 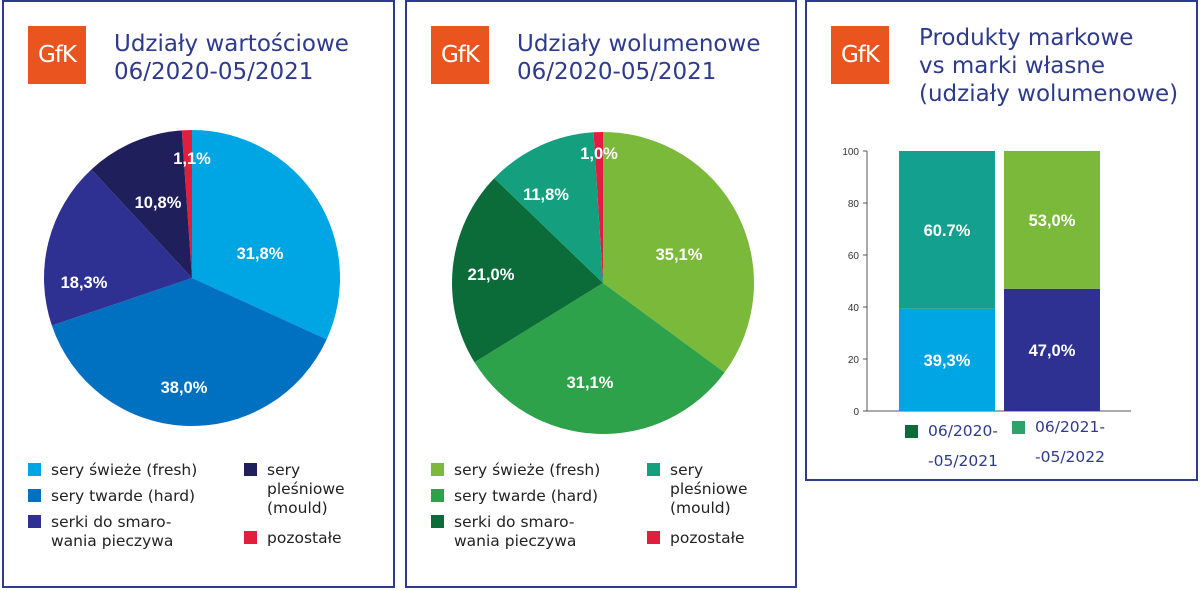 I want to click on legend-item: 06/2021- -05/2022, so click(x=1058, y=442).